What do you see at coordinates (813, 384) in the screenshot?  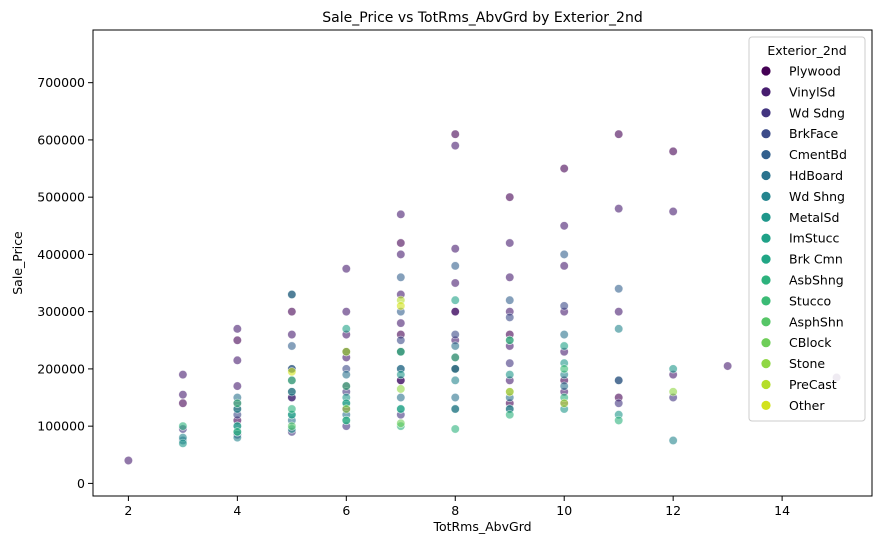 I see `legend-entry-label: PreCast` at bounding box center [813, 384].